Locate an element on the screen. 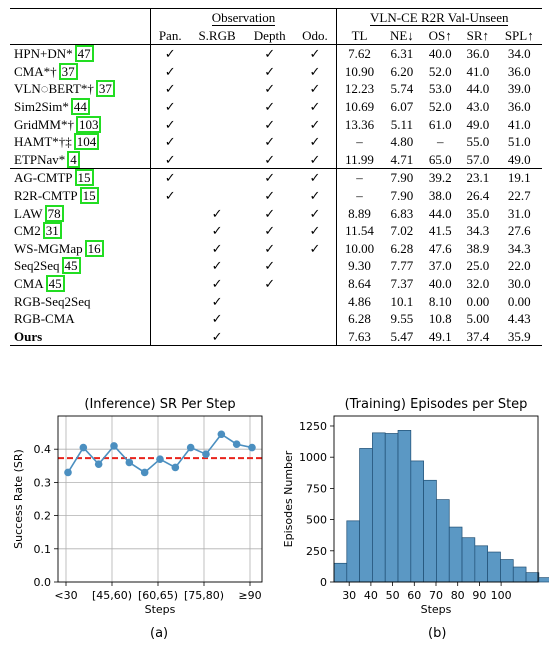 This screenshot has height=646, width=549. method-name: RGB-CMA is located at coordinates (44, 319).